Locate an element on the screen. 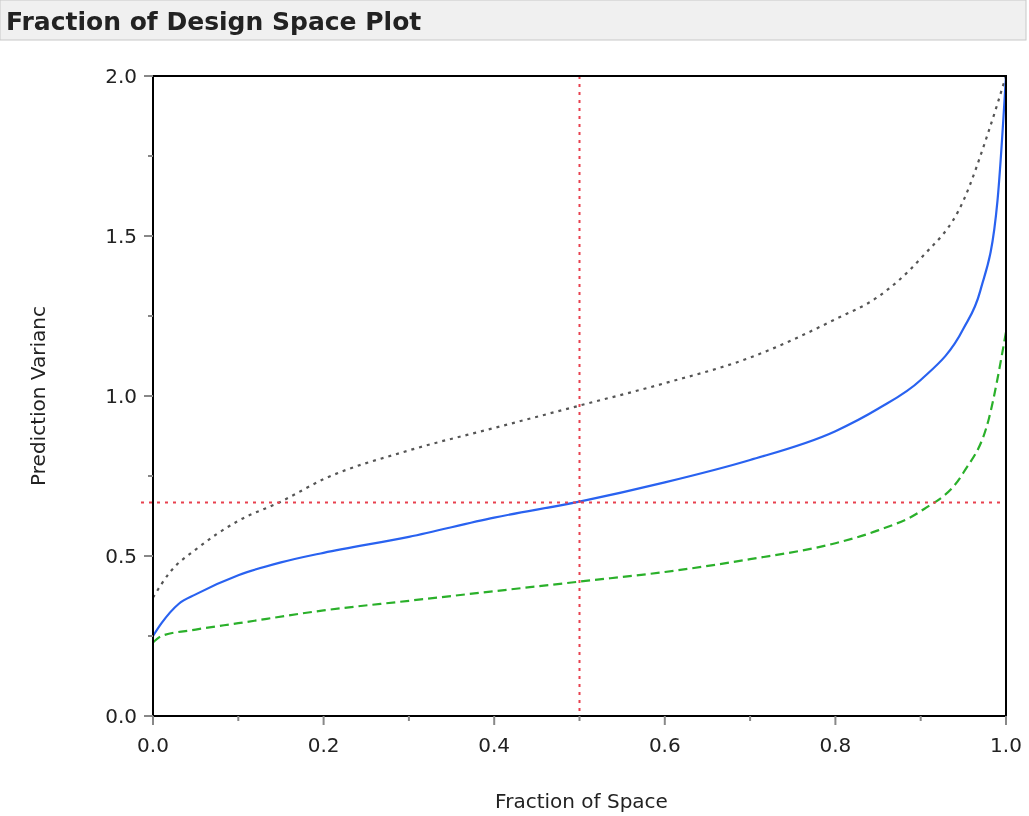 The width and height of the screenshot is (1029, 816). x-tick-label: 0.6 is located at coordinates (664, 745).